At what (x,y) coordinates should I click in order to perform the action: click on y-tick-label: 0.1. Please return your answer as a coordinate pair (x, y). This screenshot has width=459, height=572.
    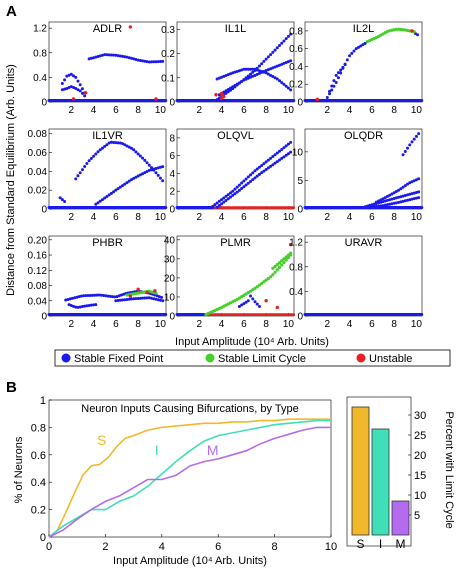
    Looking at the image, I should click on (168, 78).